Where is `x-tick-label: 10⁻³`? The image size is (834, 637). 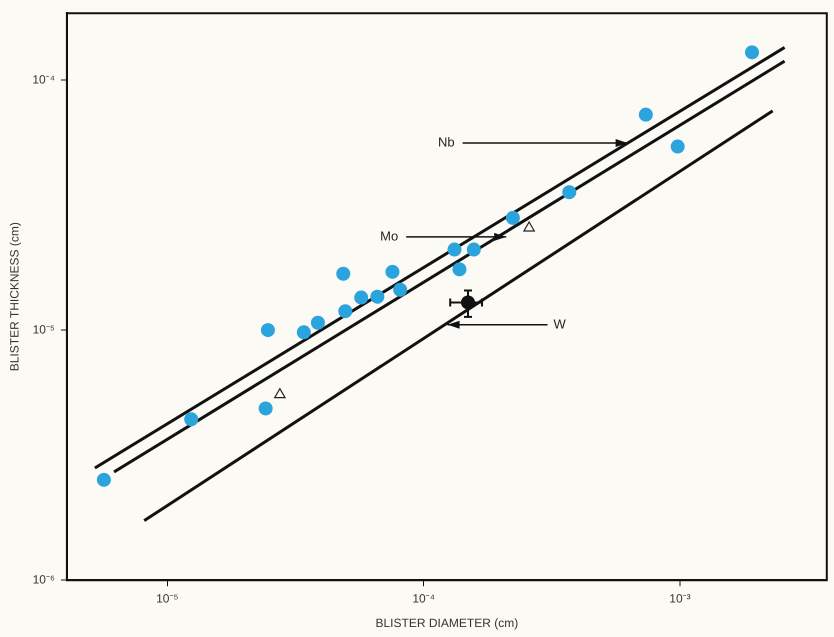
x-tick-label: 10⁻³ is located at coordinates (680, 599).